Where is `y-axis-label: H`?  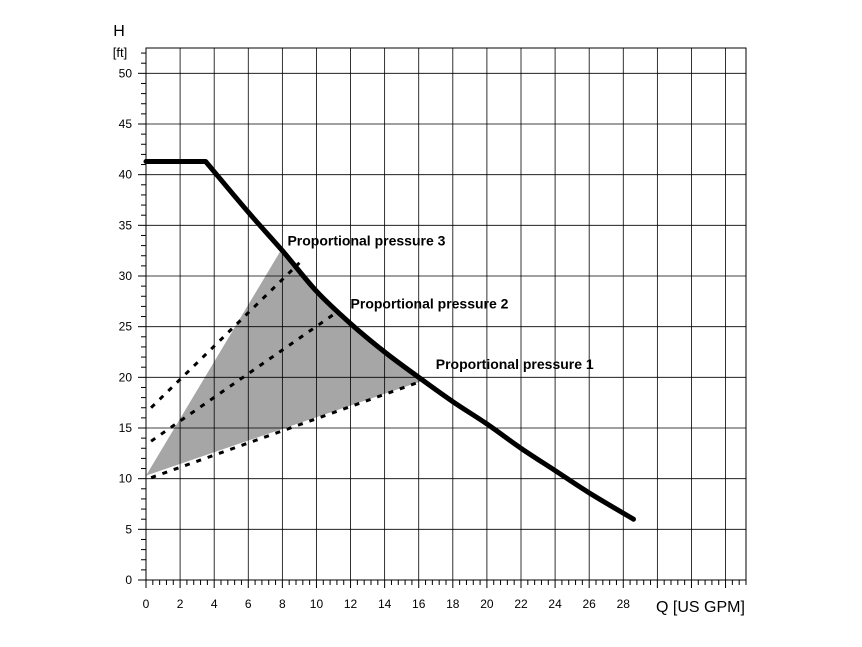 y-axis-label: H is located at coordinates (119, 31).